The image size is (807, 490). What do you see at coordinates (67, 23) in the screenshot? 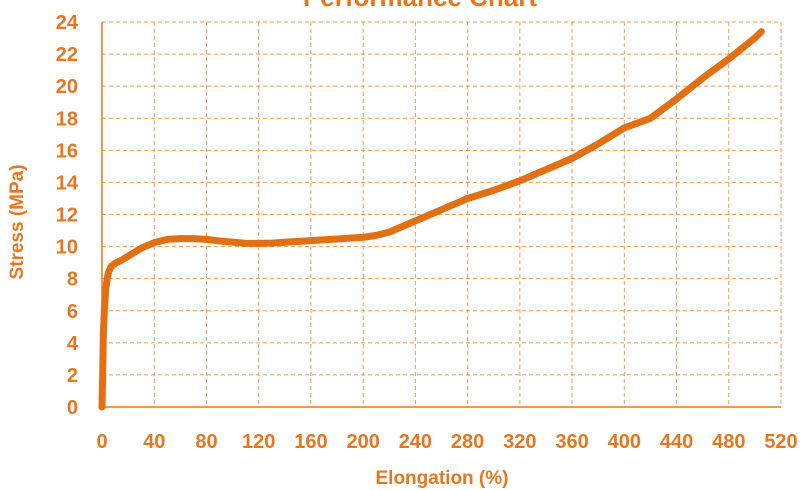
I see `y-tick-label: 24` at bounding box center [67, 23].